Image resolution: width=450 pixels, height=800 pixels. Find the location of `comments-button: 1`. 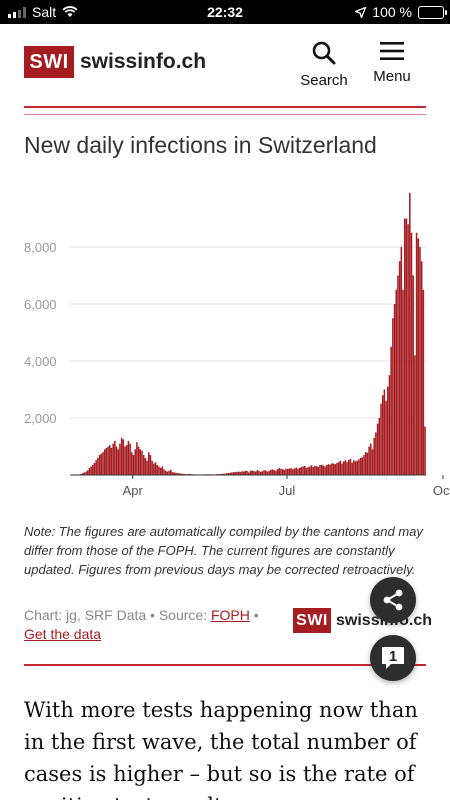

comments-button: 1 is located at coordinates (393, 658).